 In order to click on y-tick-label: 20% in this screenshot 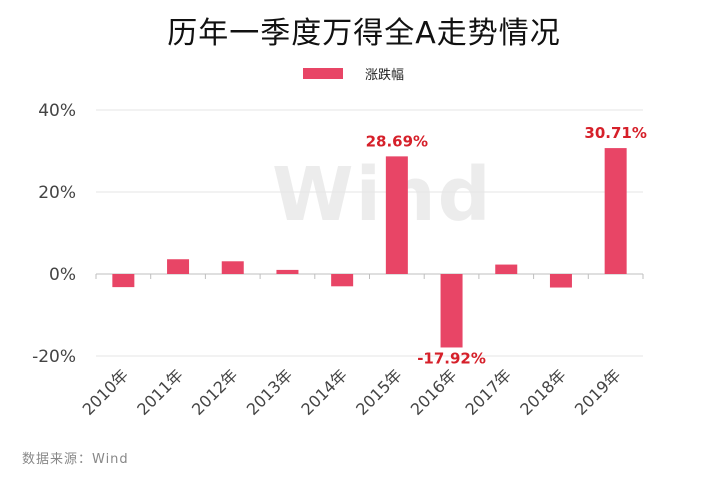, I will do `click(57, 193)`.